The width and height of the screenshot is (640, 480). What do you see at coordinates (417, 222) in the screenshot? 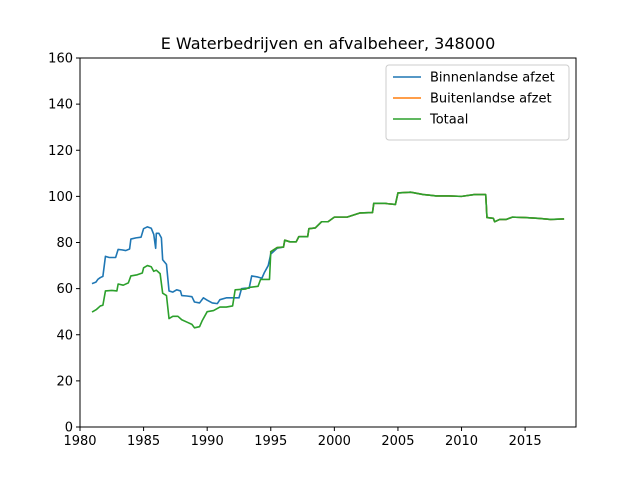
I see `series-line-buitenlandse-afzet` at bounding box center [417, 222].